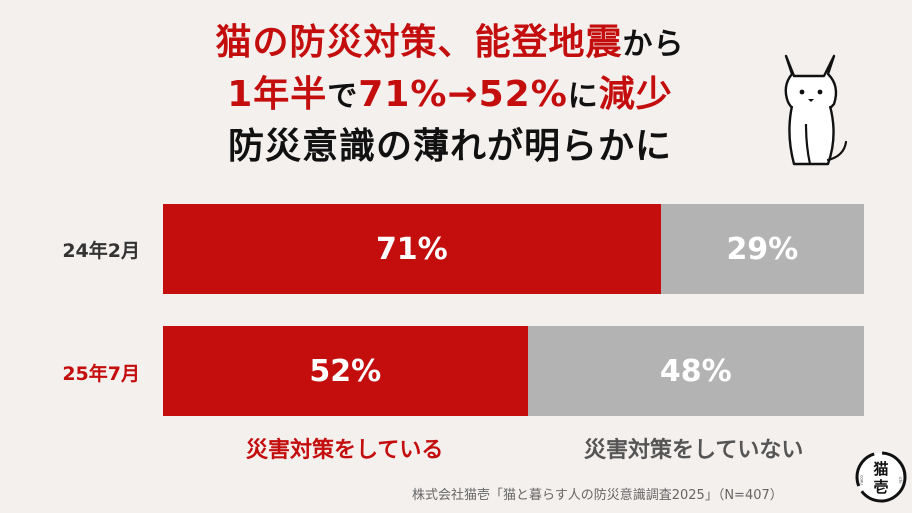 This screenshot has height=513, width=912. What do you see at coordinates (583, 96) in the screenshot?
I see `title-line-2-black-b: に` at bounding box center [583, 96].